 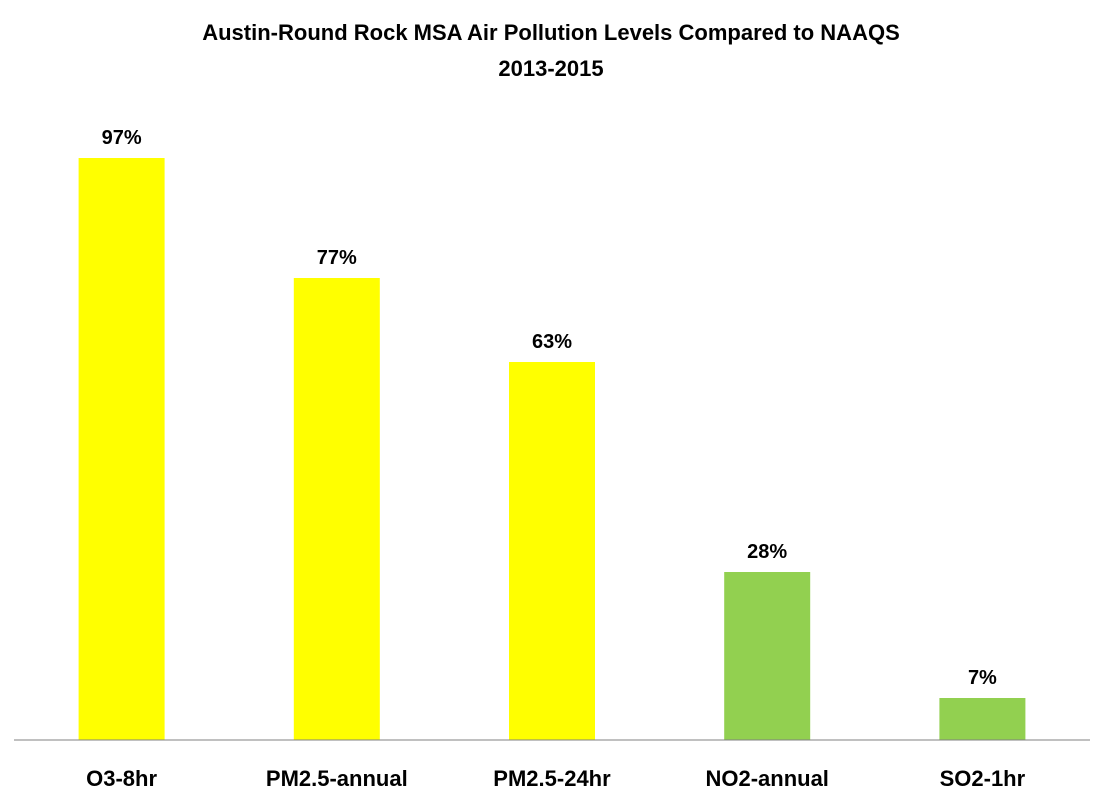 I want to click on bar-o3-8hr, so click(x=121, y=449).